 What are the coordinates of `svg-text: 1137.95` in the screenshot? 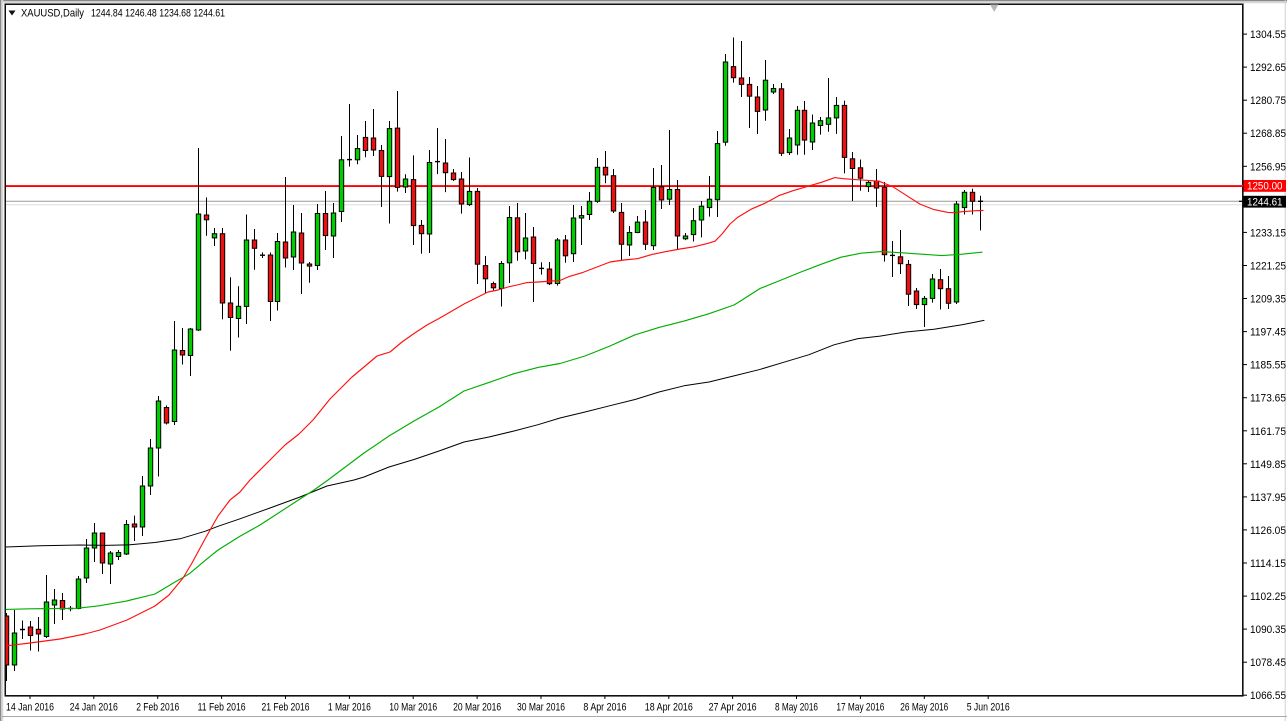 It's located at (1268, 498).